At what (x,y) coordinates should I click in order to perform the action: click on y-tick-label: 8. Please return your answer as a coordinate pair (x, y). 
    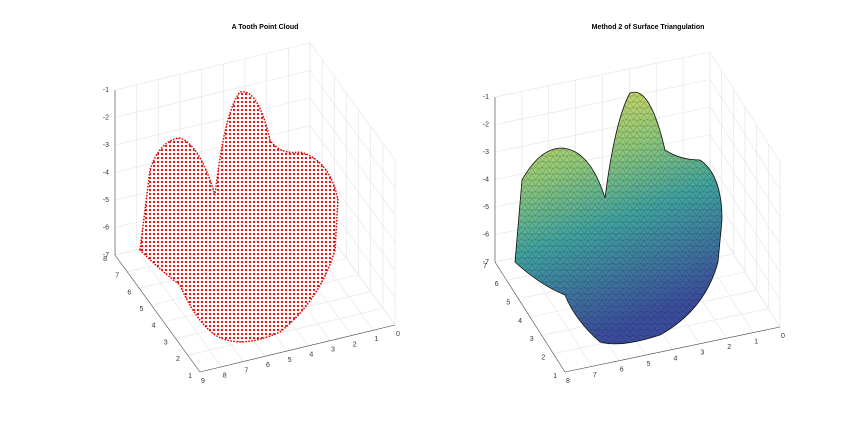
    Looking at the image, I should click on (105, 259).